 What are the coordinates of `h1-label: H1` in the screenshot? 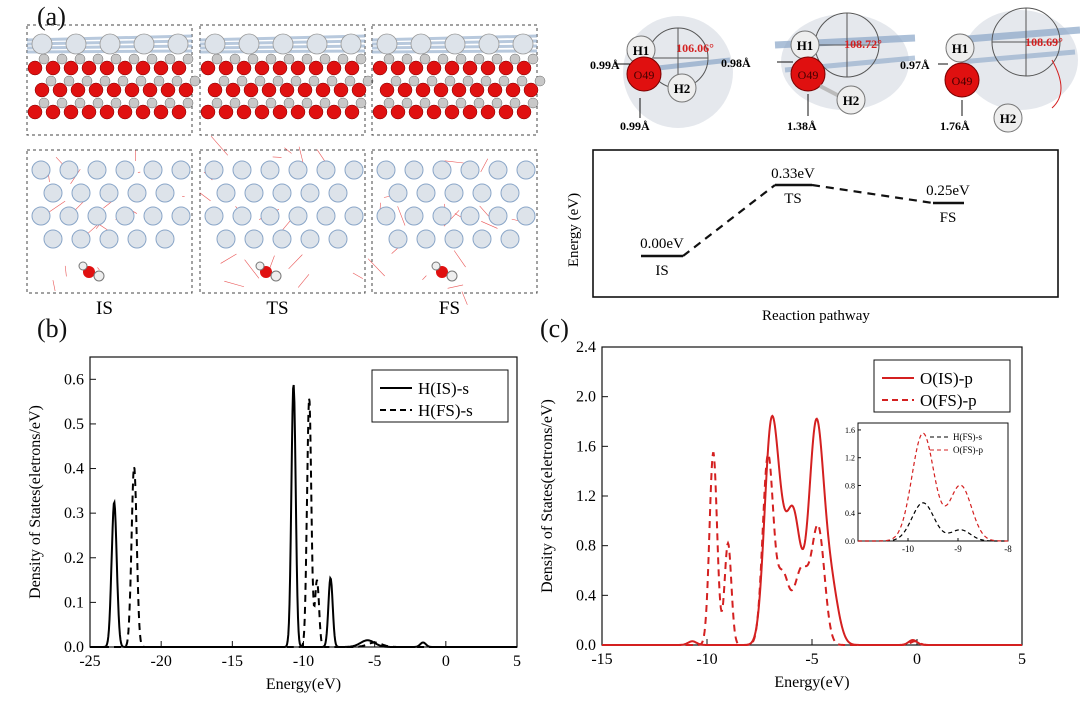 It's located at (641, 50).